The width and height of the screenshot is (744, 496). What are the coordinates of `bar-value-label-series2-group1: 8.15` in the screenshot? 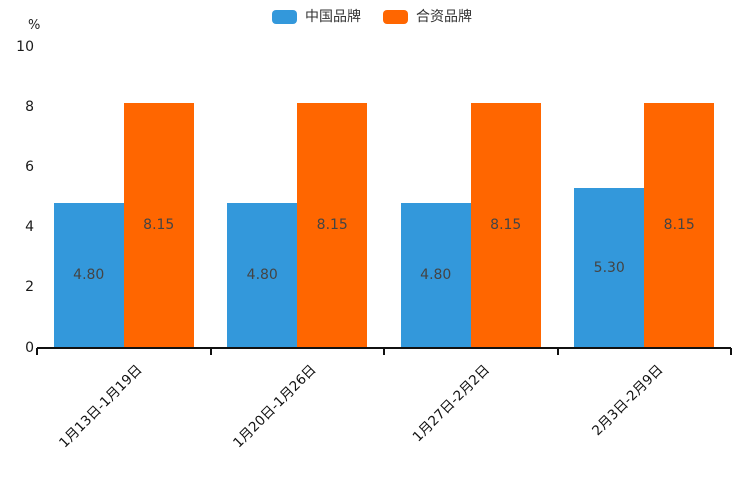 It's located at (159, 225).